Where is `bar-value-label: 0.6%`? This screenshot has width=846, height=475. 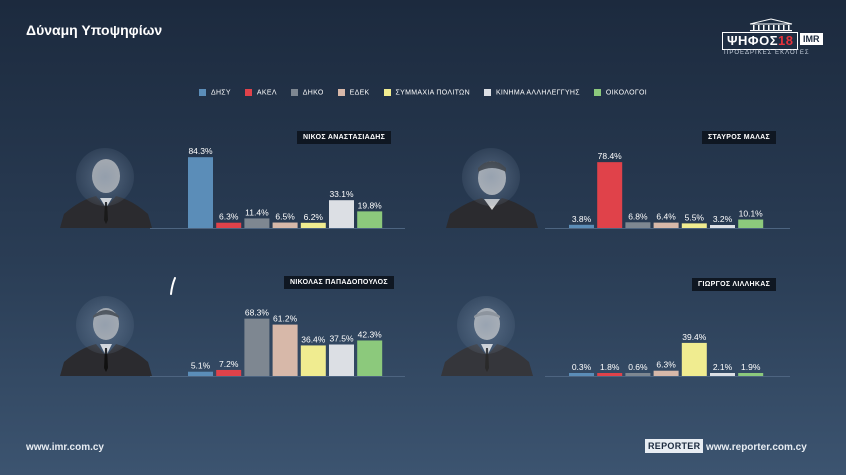 bar-value-label: 0.6% is located at coordinates (638, 367).